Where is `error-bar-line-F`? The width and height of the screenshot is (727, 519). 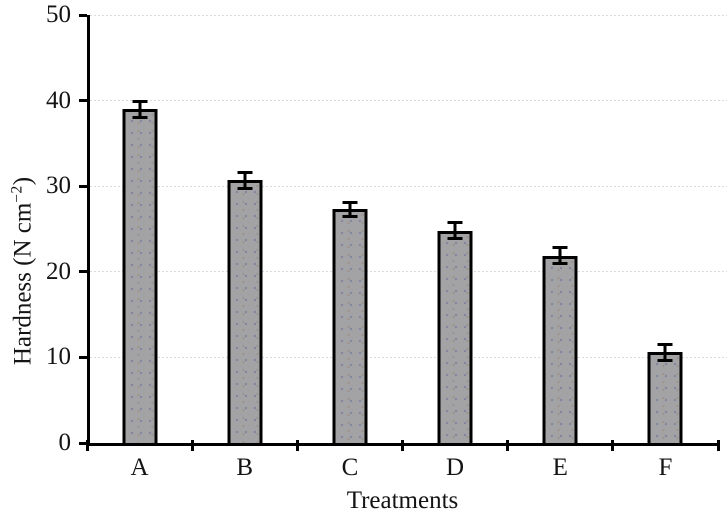 error-bar-line-F is located at coordinates (665, 352).